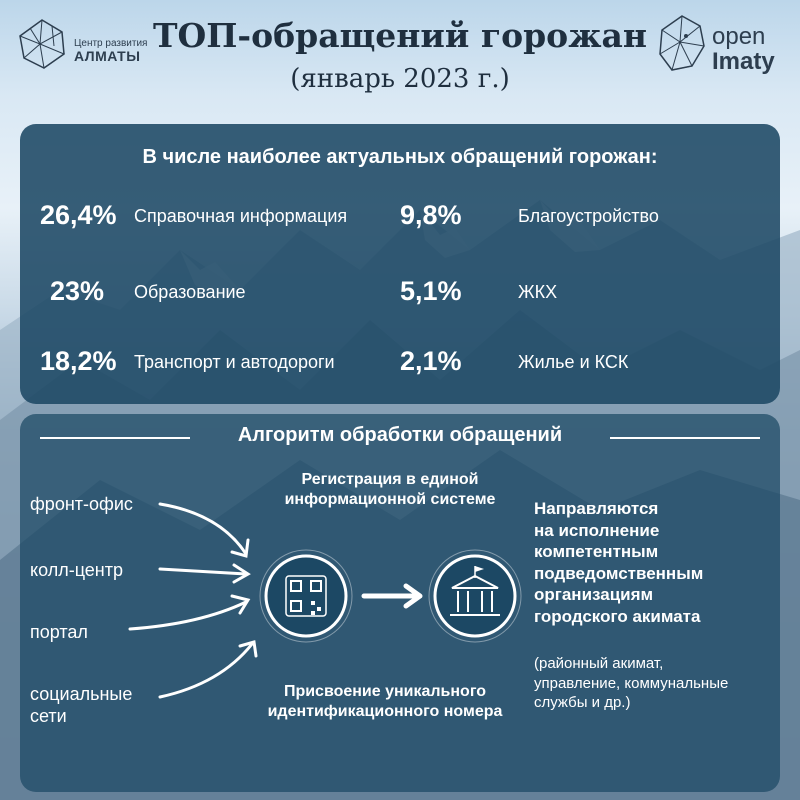  Describe the element at coordinates (400, 79) in the screenshot. I see `page-subtitle: (январь 2023 г.)` at that location.